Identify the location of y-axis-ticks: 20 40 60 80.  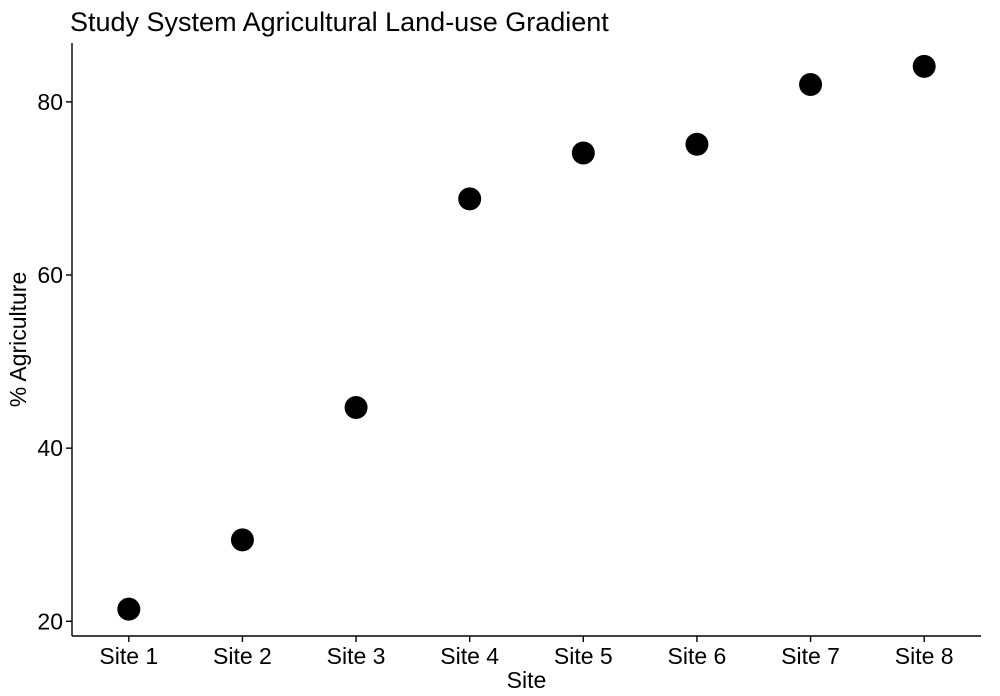
(54, 361).